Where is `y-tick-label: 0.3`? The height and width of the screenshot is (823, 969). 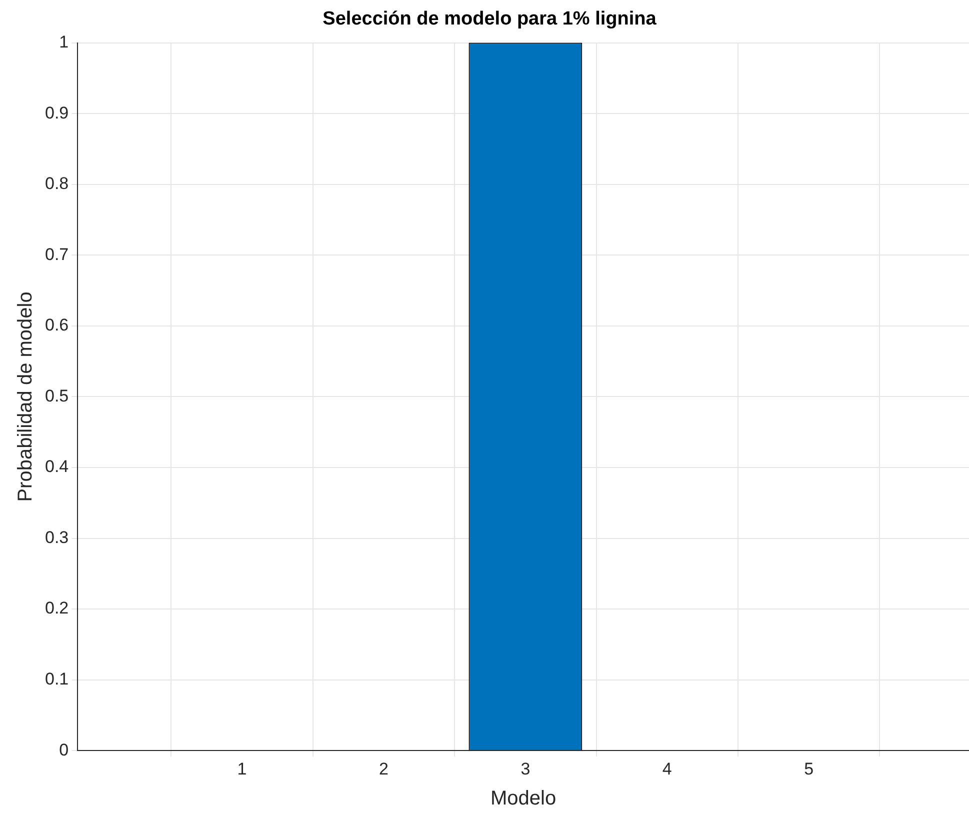
y-tick-label: 0.3 is located at coordinates (56, 537).